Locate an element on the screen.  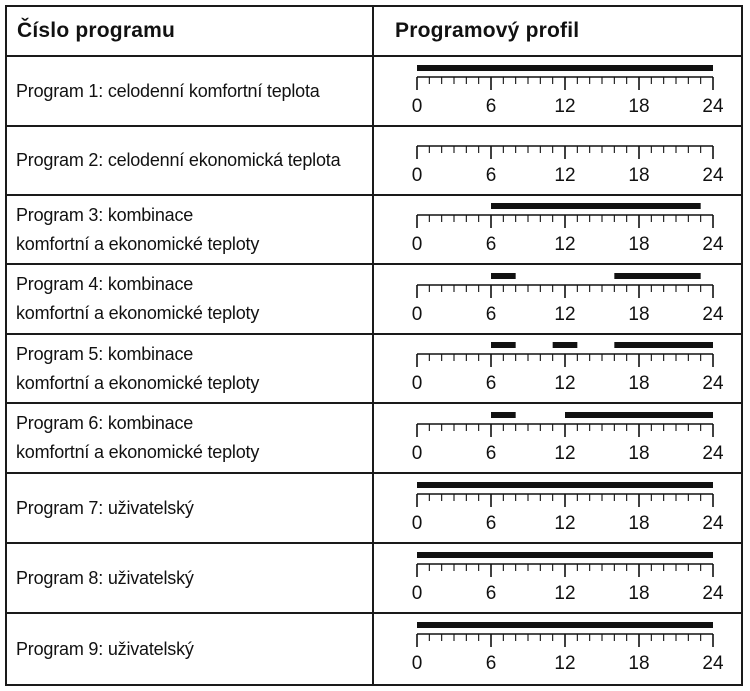
column-divider is located at coordinates (373, 345).